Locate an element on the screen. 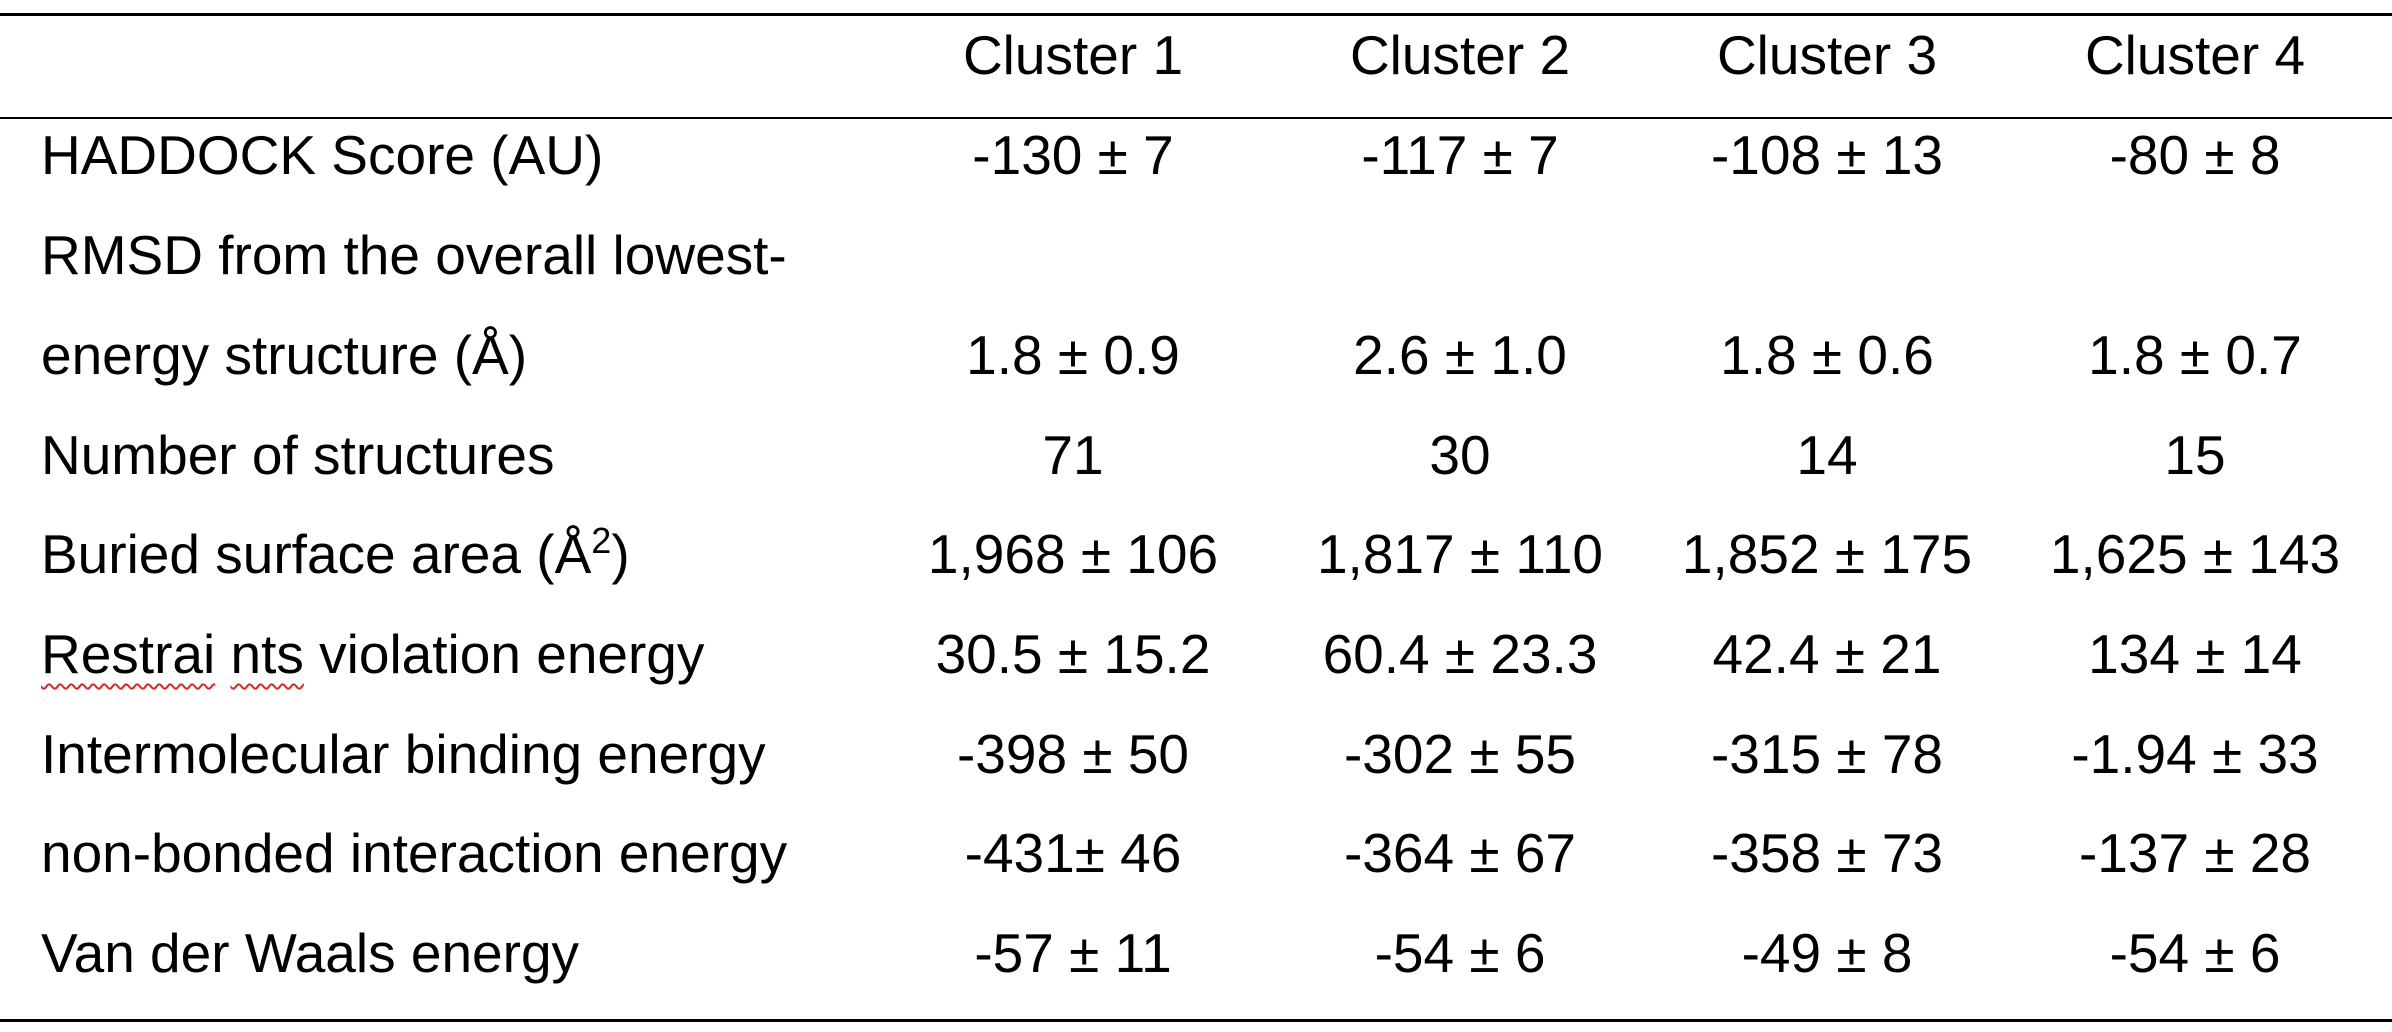  table-cell: 30.5 ± 15.2 is located at coordinates (1073, 654).